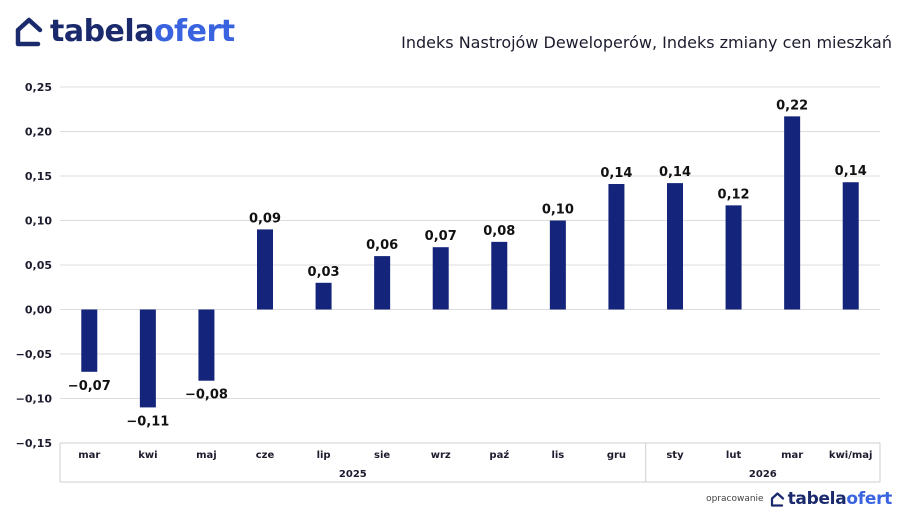  I want to click on data-label: 0,10, so click(558, 210).